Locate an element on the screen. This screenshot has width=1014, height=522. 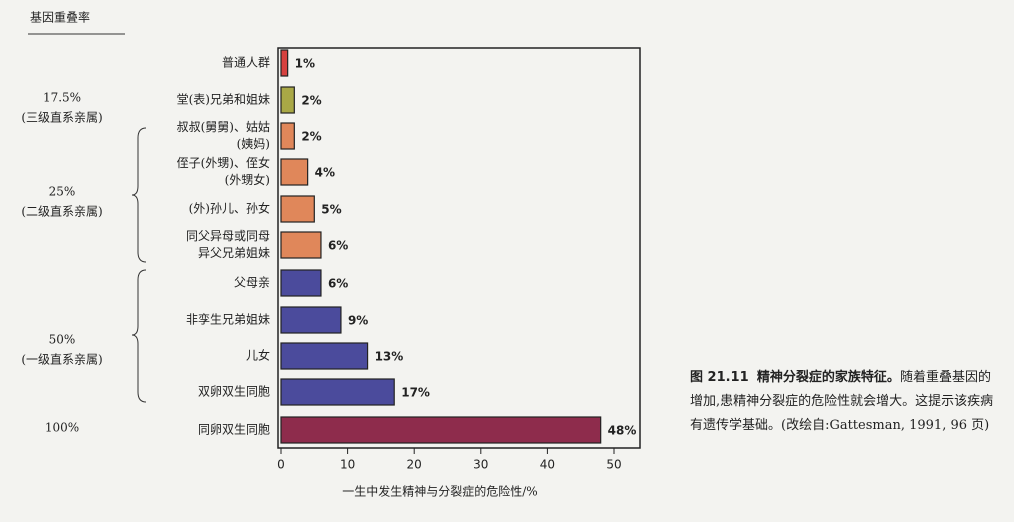
value-label: 4% is located at coordinates (325, 173).